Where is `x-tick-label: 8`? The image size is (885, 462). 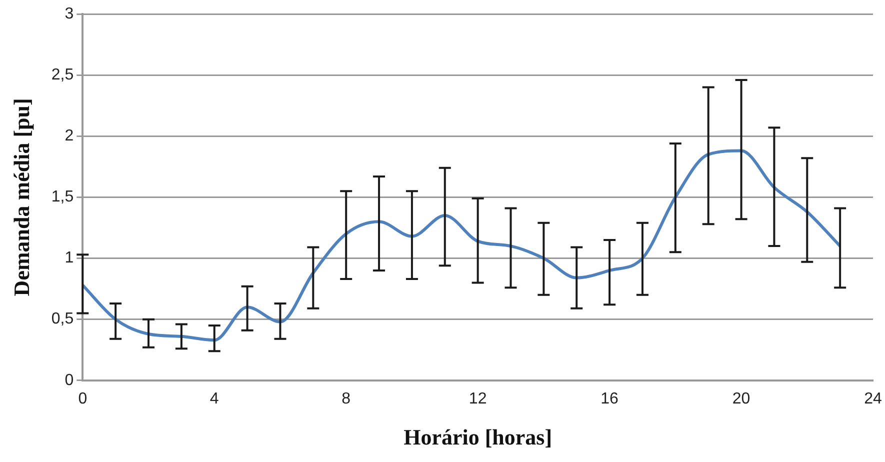 x-tick-label: 8 is located at coordinates (346, 399).